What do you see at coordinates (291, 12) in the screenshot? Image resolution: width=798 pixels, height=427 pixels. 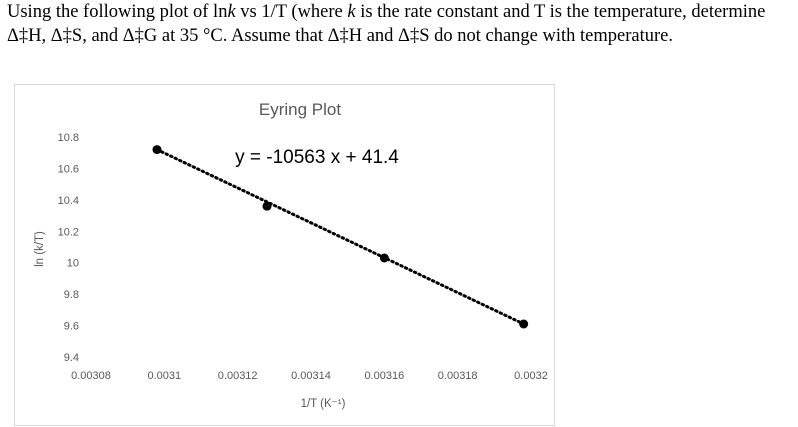 I see `question-part-2: vs 1/T (where` at bounding box center [291, 12].